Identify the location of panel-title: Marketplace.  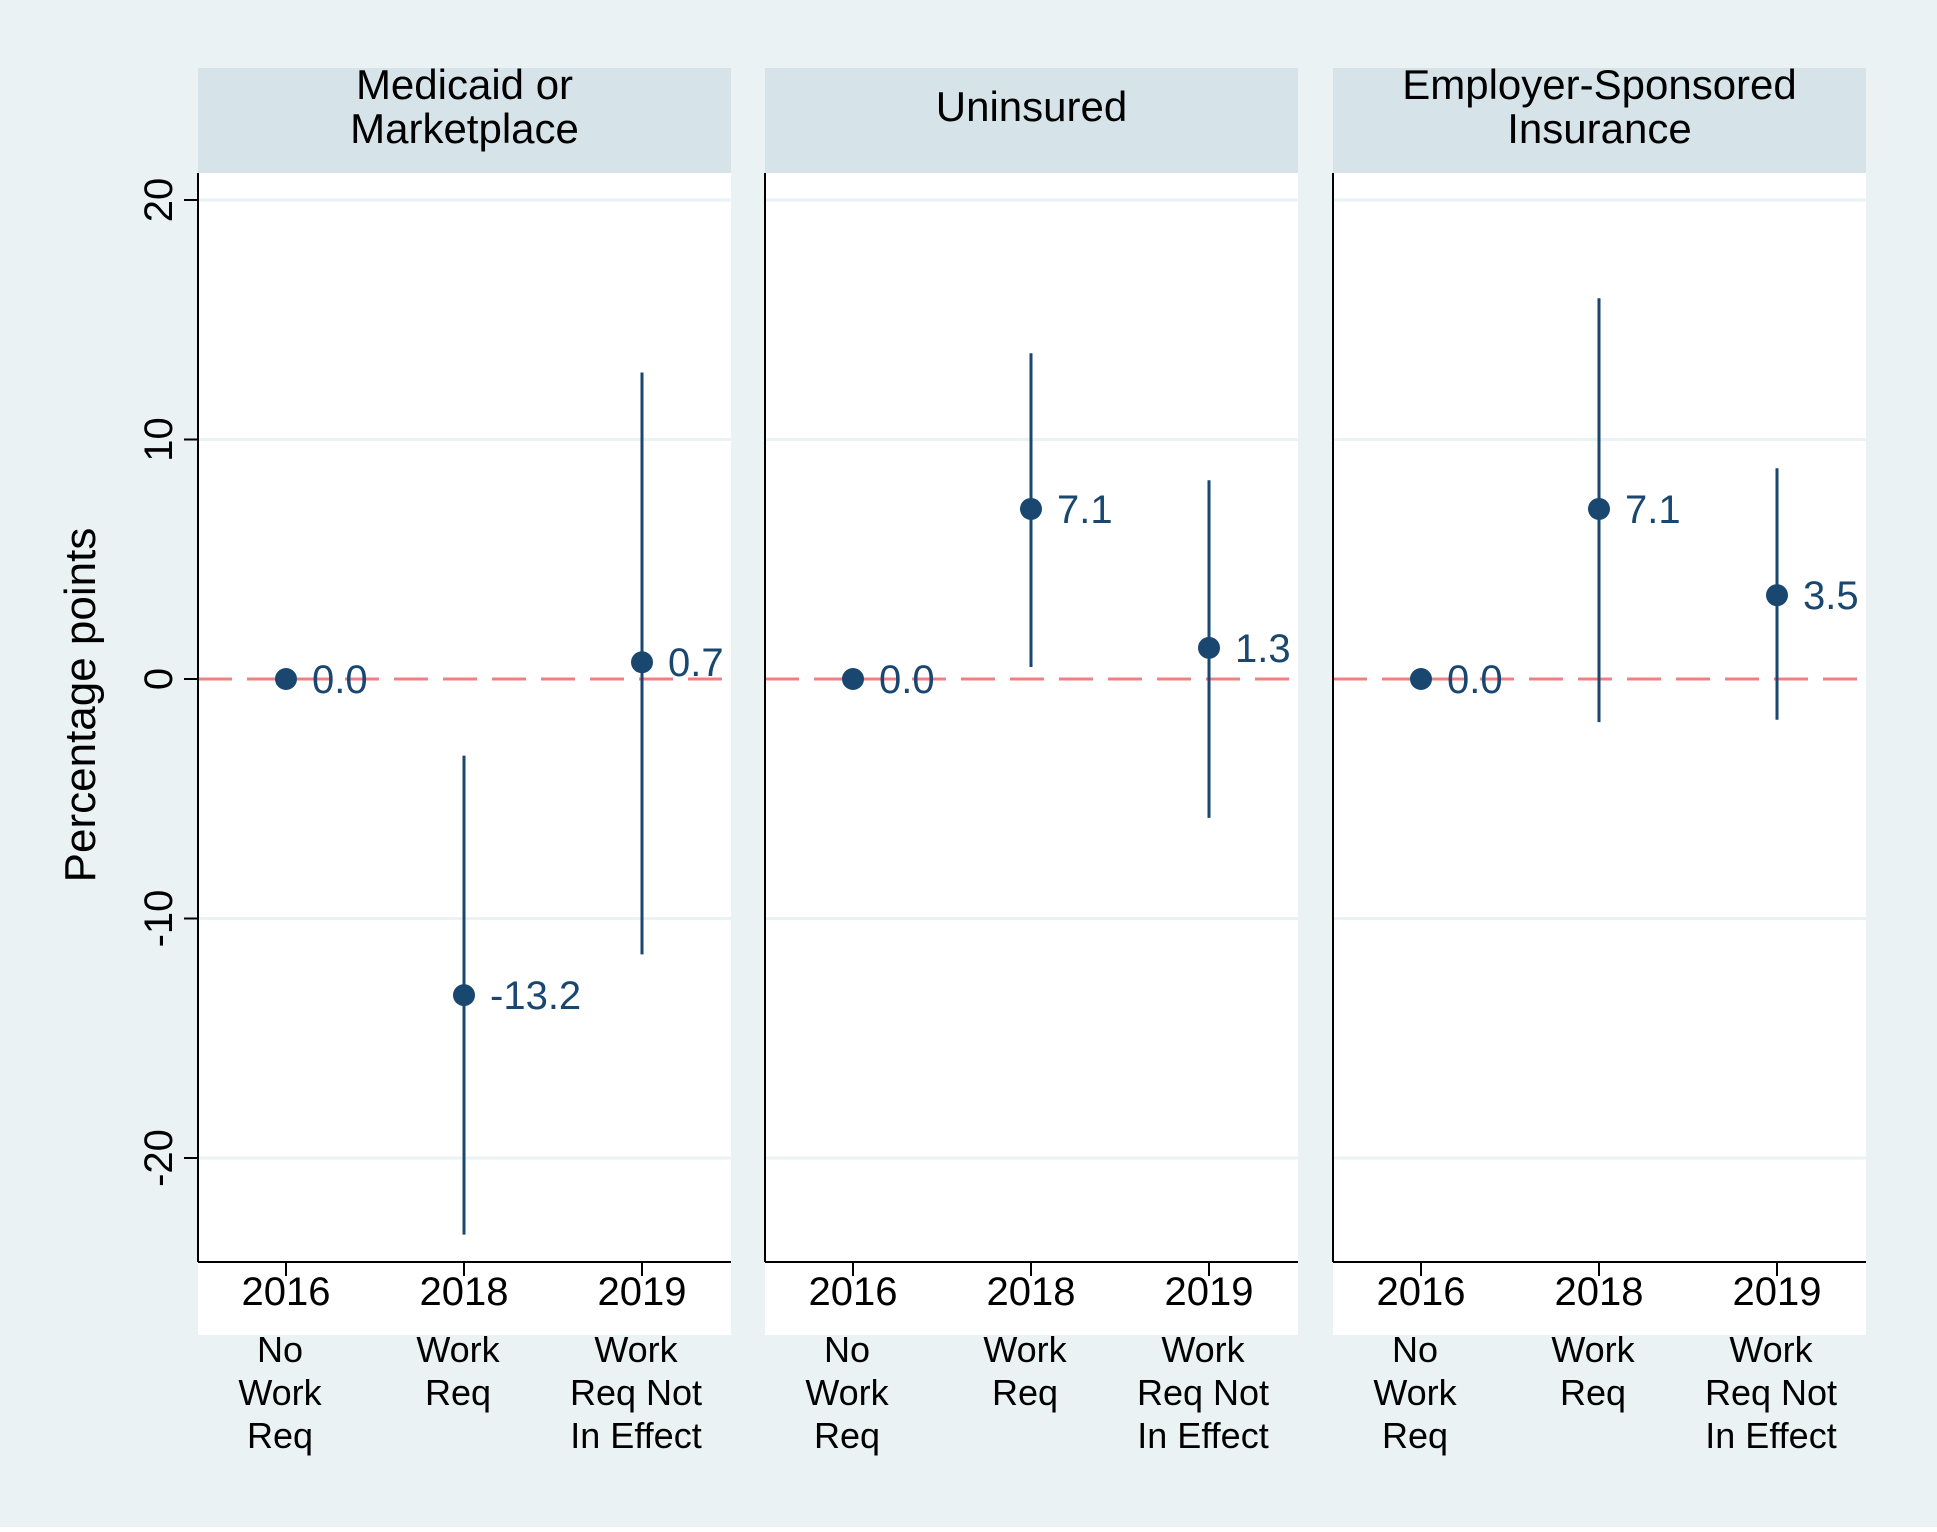
(464, 128).